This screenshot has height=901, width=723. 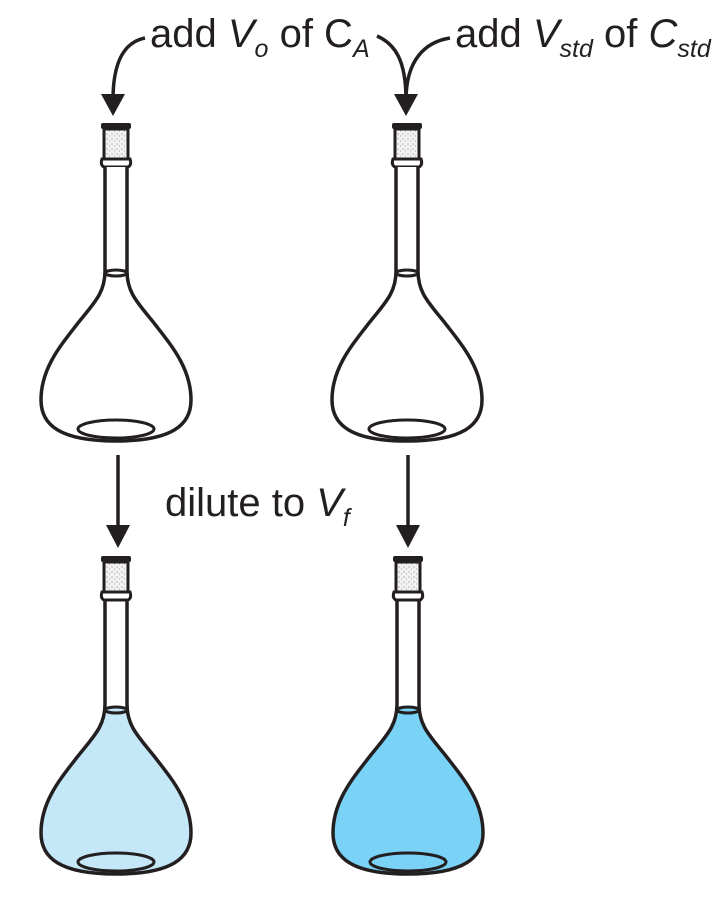 What do you see at coordinates (128, 68) in the screenshot?
I see `arrow-to-left-flask` at bounding box center [128, 68].